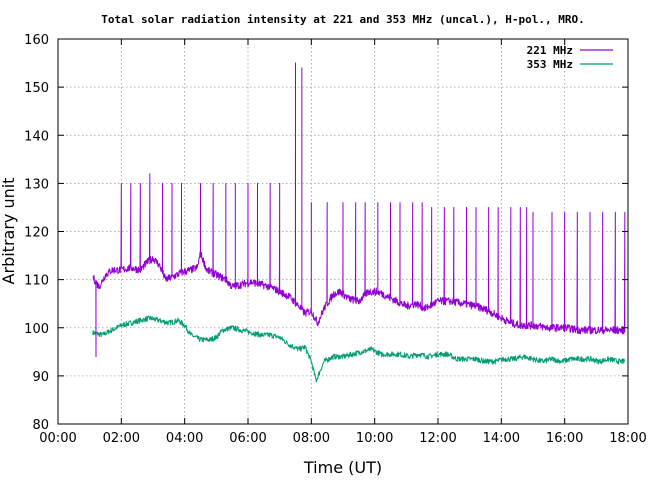 The height and width of the screenshot is (480, 650). Describe the element at coordinates (550, 64) in the screenshot. I see `legend-label-353: 353 MHz` at that location.